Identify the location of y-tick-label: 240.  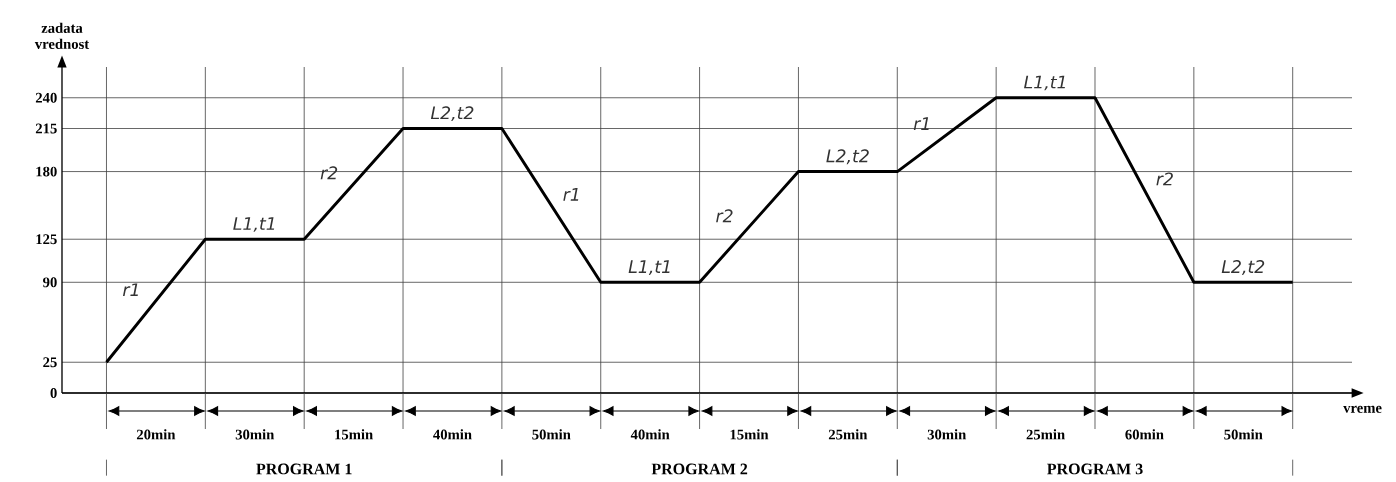
(46, 97).